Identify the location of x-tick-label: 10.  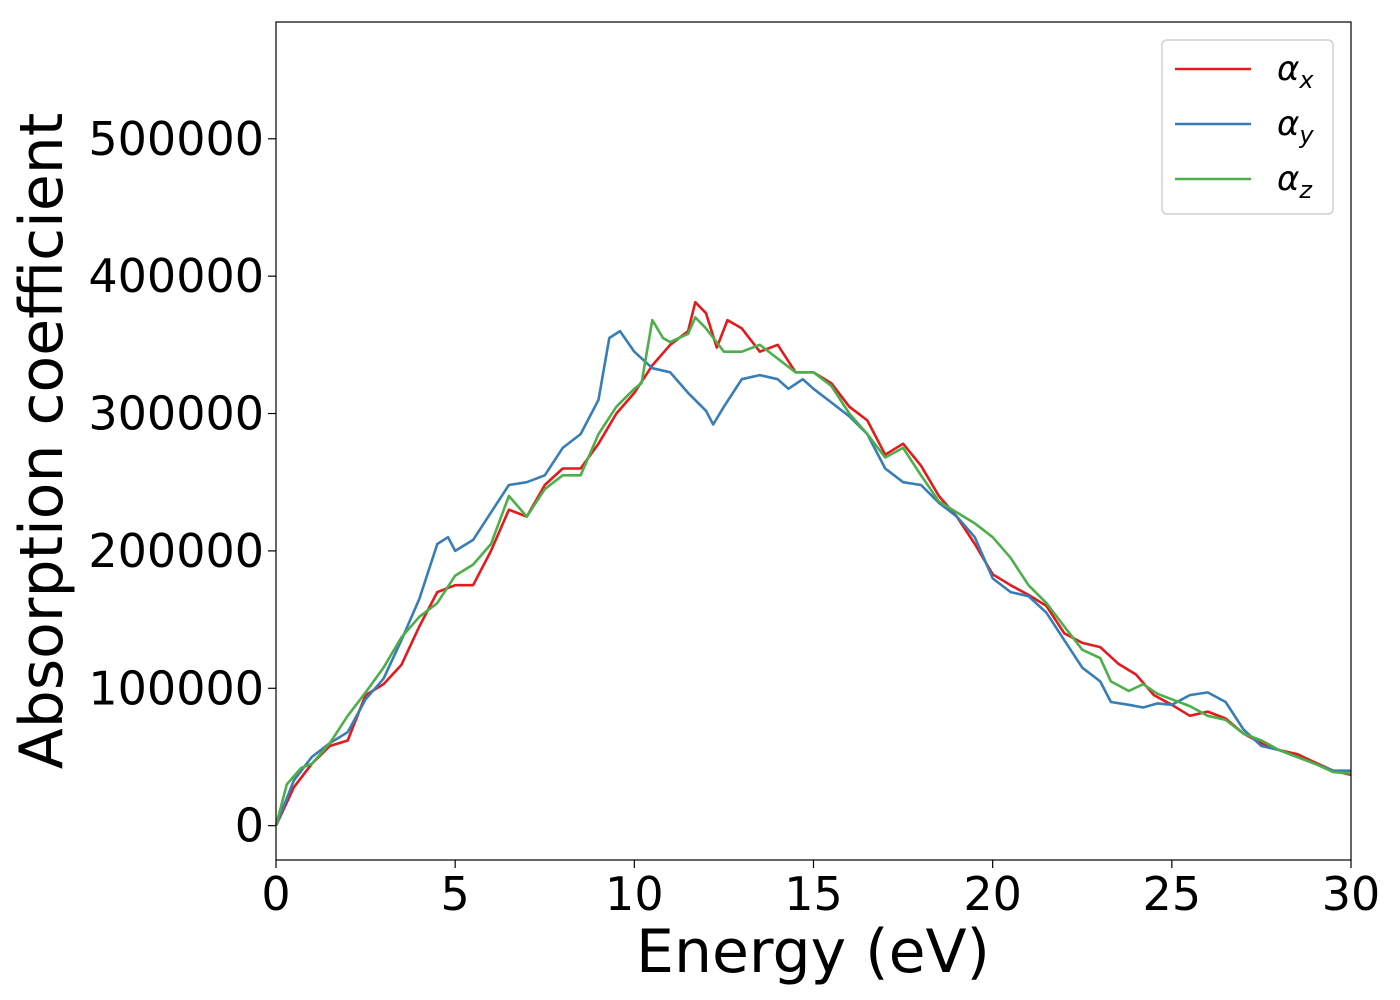
(634, 894).